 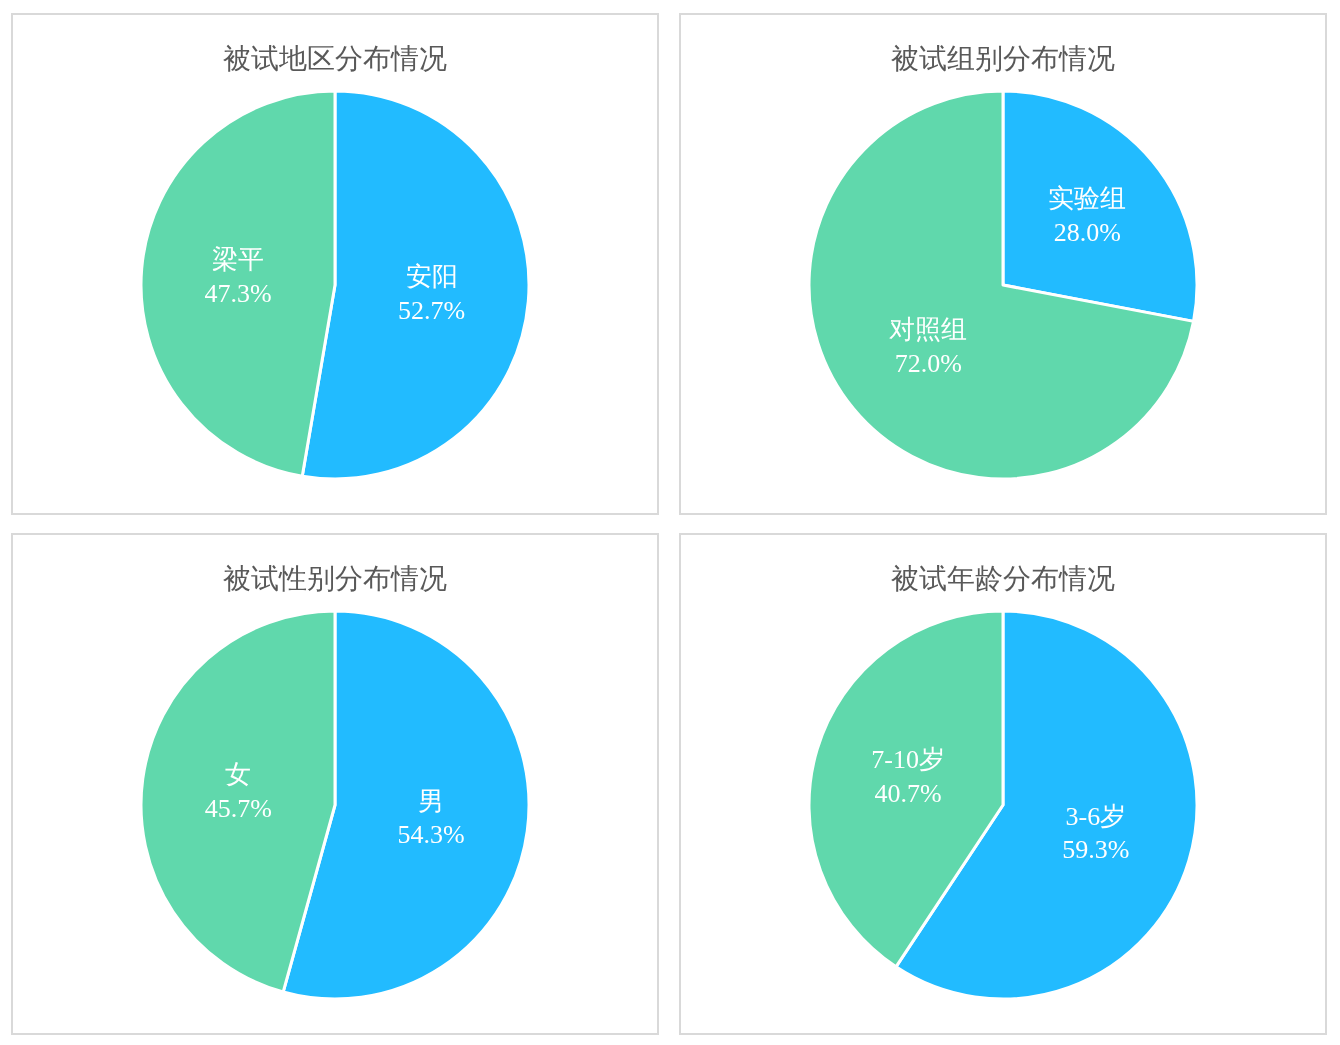 What do you see at coordinates (928, 364) in the screenshot?
I see `data-label: 72.0%` at bounding box center [928, 364].